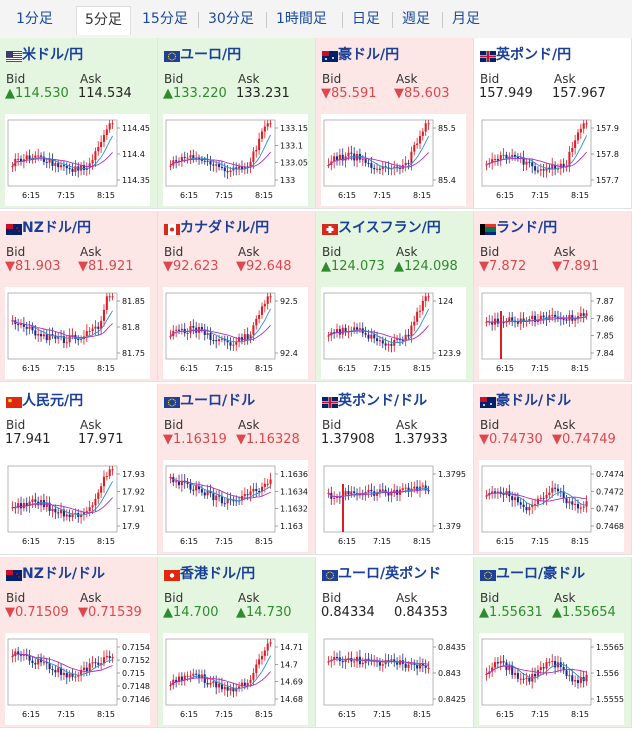 The height and width of the screenshot is (731, 632). What do you see at coordinates (393, 333) in the screenshot?
I see `chart-container: 124 123.9 6:15 7:15 8:15` at bounding box center [393, 333].